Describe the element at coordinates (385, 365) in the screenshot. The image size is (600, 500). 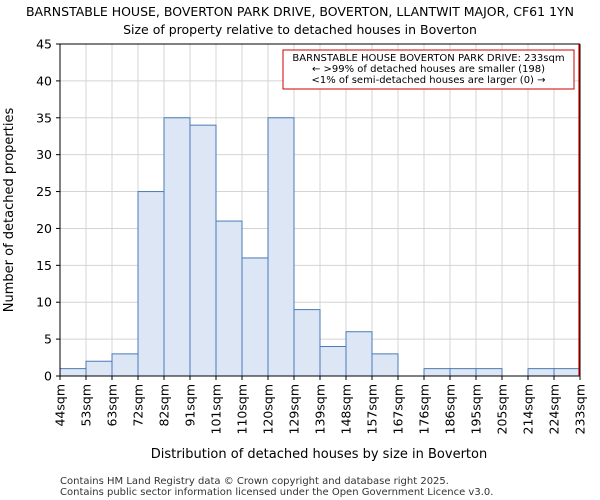
I see `bar-157sqm` at that location.